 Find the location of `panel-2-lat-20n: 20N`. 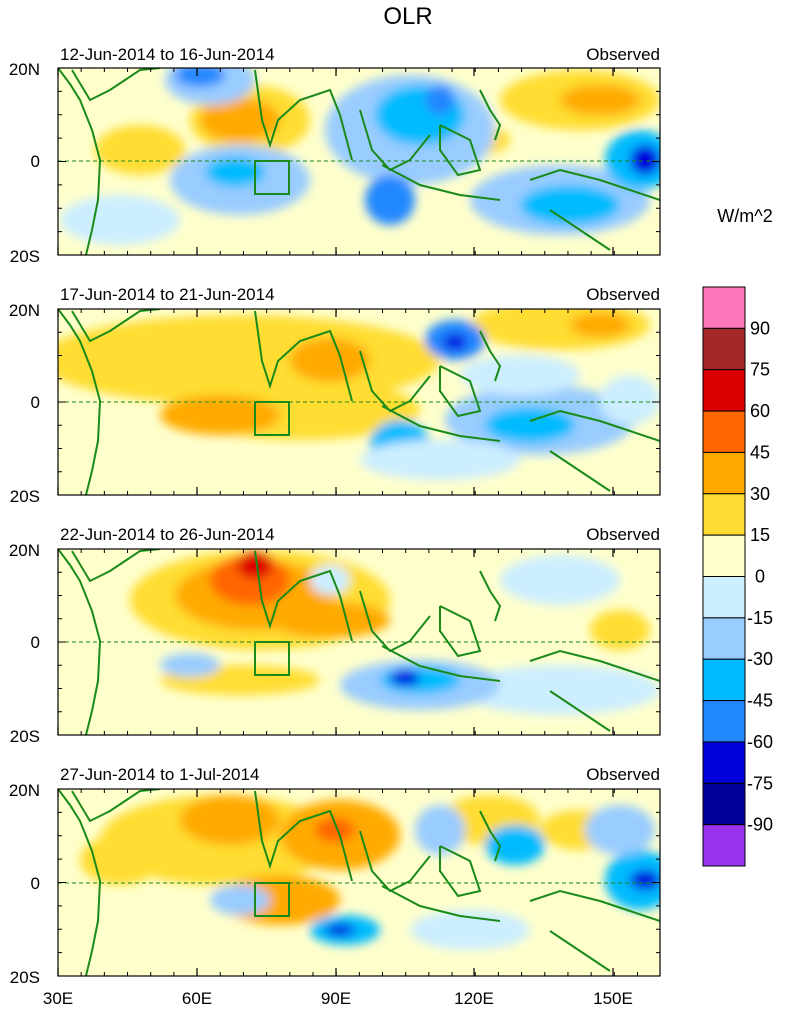

panel-2-lat-20n: 20N is located at coordinates (24, 310).